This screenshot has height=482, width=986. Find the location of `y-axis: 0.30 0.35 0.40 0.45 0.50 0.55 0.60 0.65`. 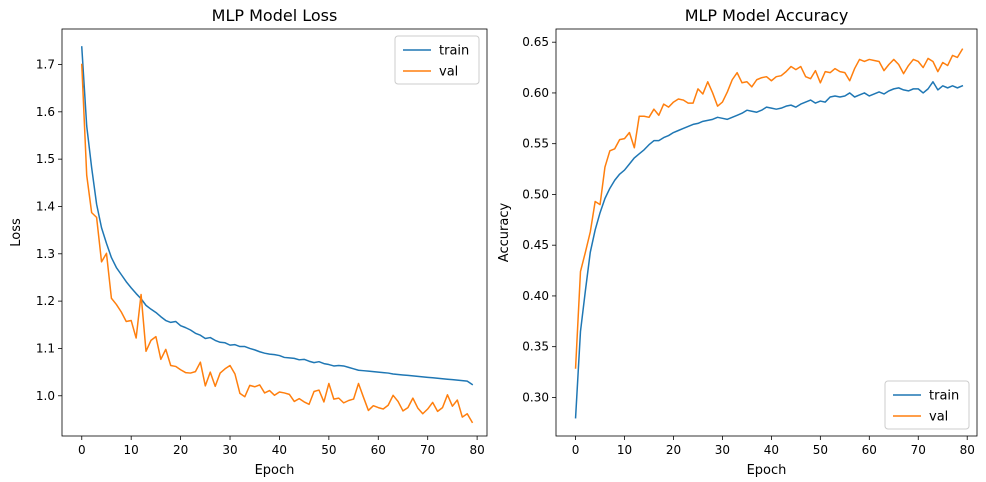

y-axis: 0.30 0.35 0.40 0.45 0.50 0.55 0.60 0.65 is located at coordinates (539, 219).